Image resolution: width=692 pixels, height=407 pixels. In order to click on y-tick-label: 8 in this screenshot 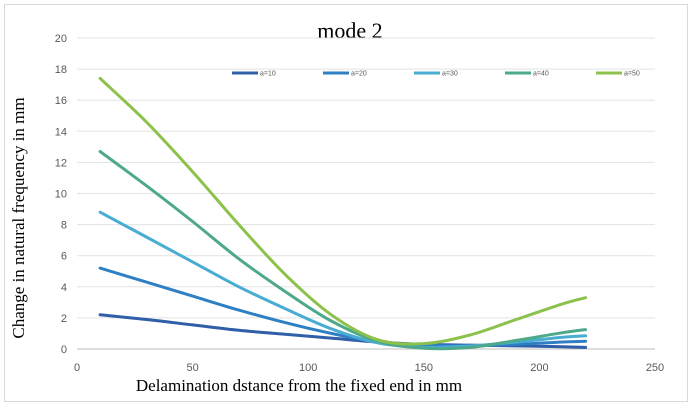, I will do `click(64, 226)`.